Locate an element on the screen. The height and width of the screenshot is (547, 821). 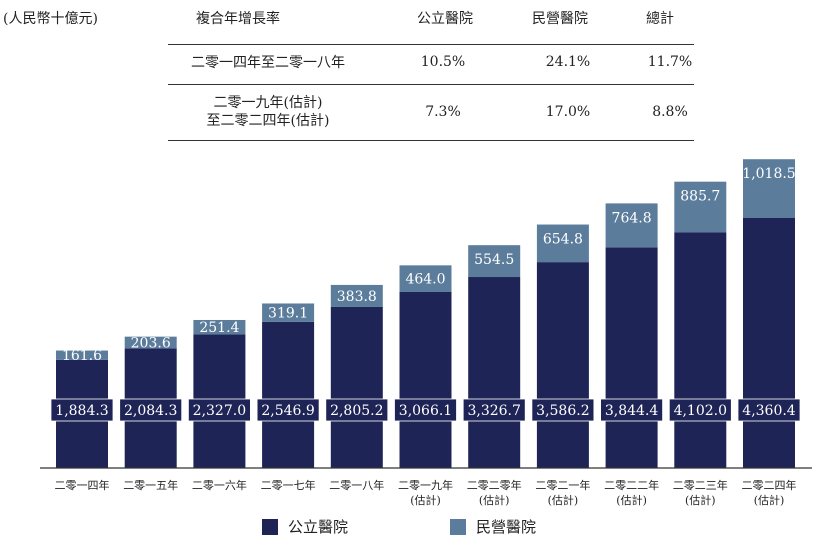
x-tick-label: 二零一九年 is located at coordinates (425, 485).